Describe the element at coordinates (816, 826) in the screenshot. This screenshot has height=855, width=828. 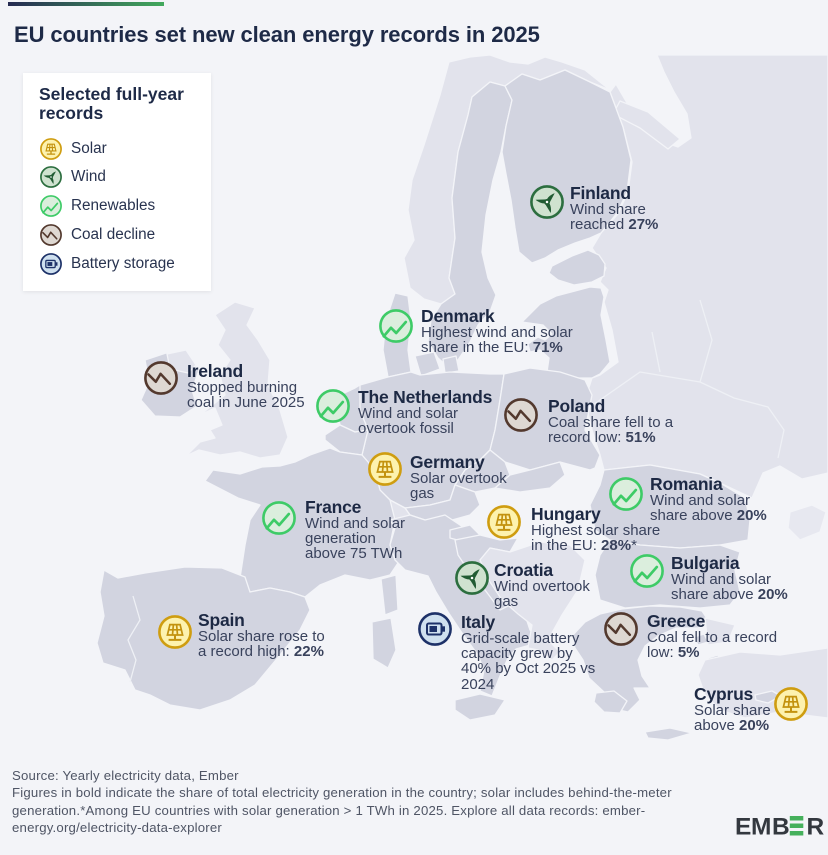
I see `svg-text: R` at that location.